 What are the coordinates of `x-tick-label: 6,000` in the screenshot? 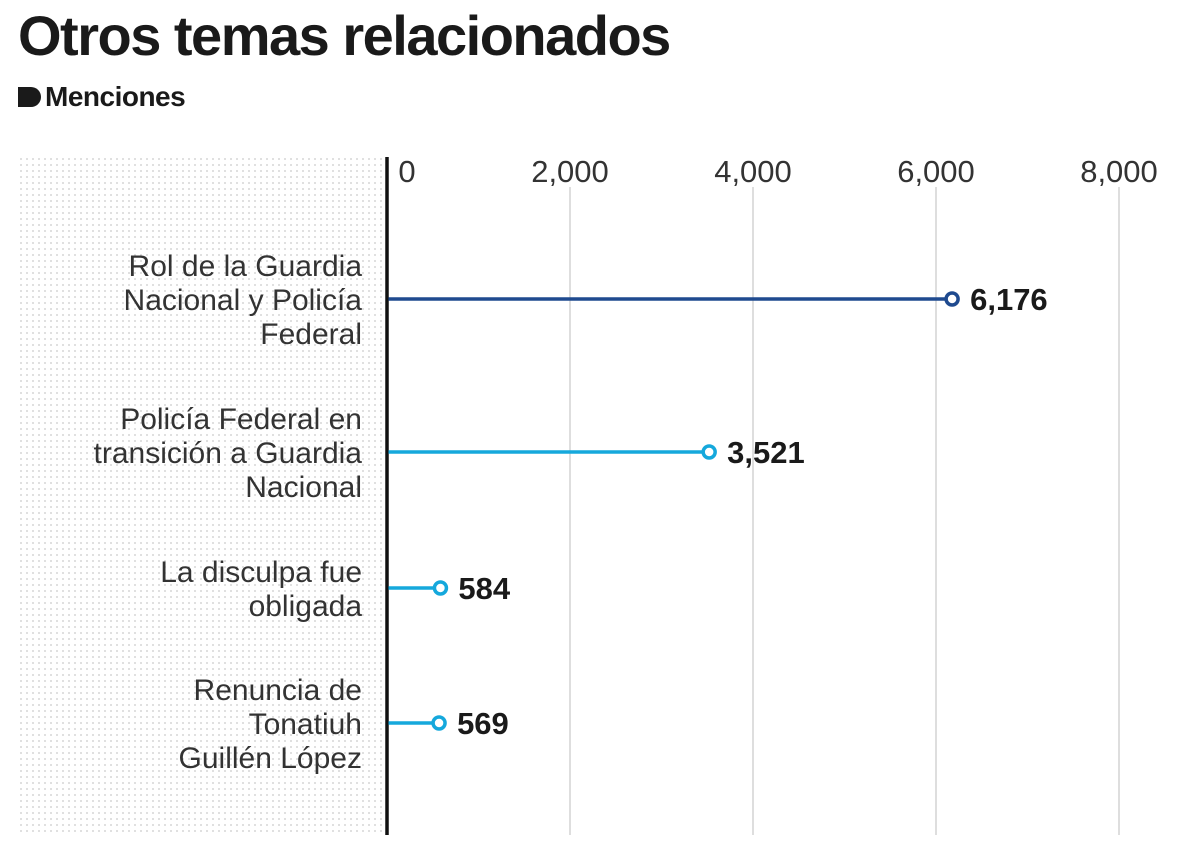 It's located at (936, 171).